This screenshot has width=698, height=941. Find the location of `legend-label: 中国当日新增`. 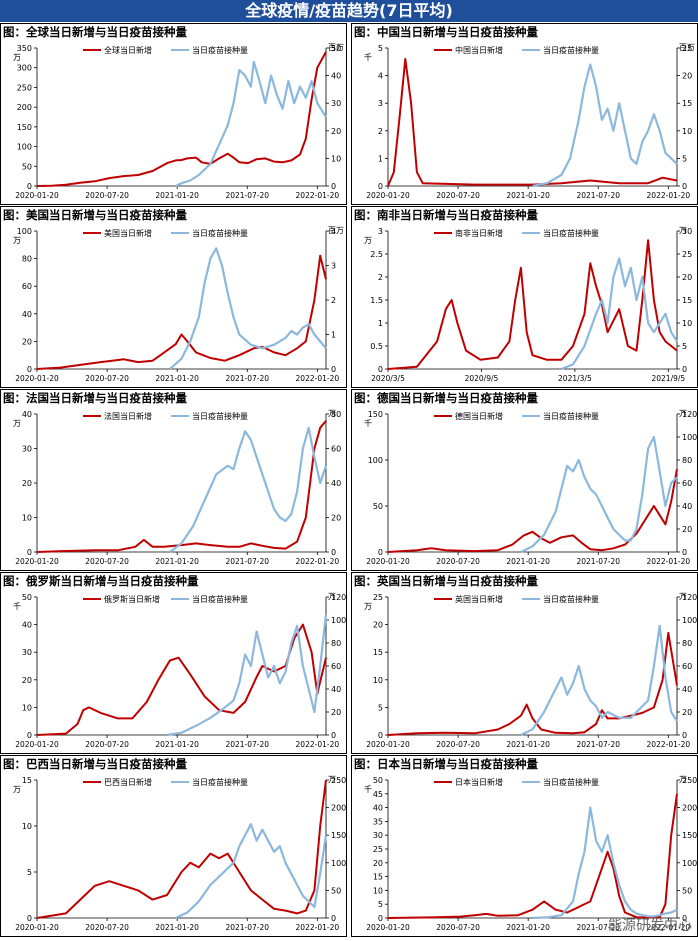

legend-label: 中国当日新增 is located at coordinates (479, 50).